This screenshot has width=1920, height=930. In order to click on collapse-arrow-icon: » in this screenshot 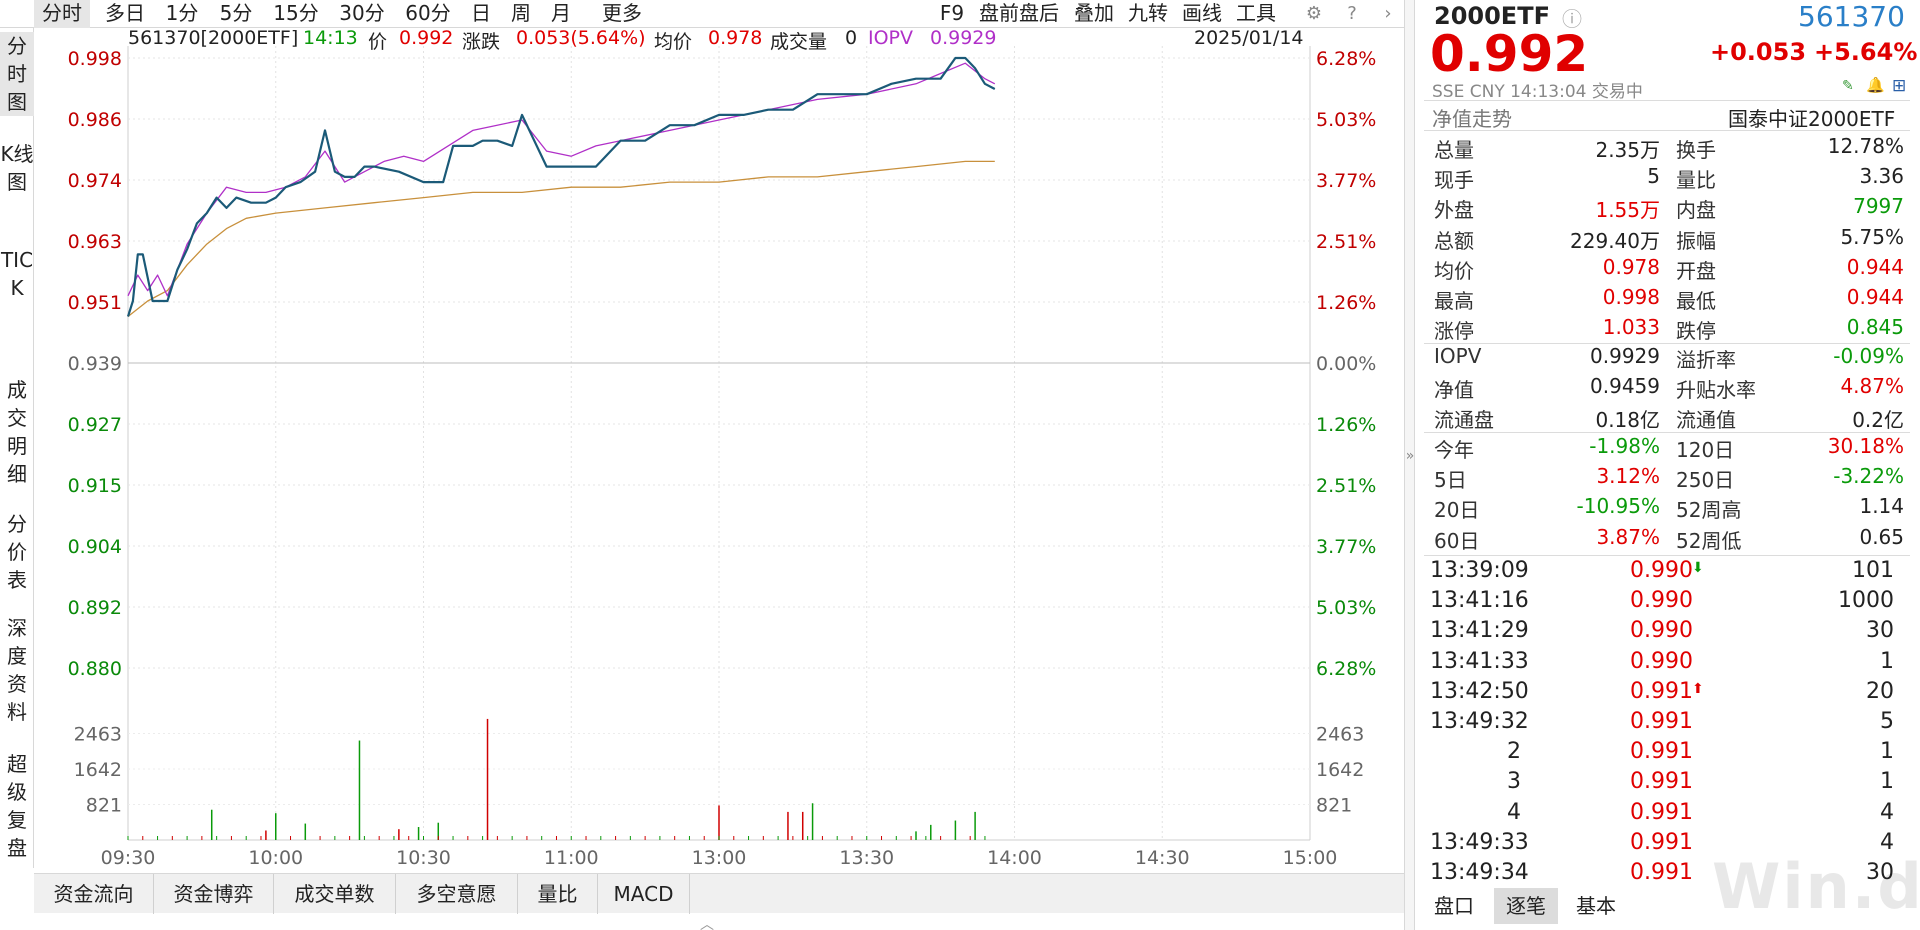, I will do `click(1410, 456)`.